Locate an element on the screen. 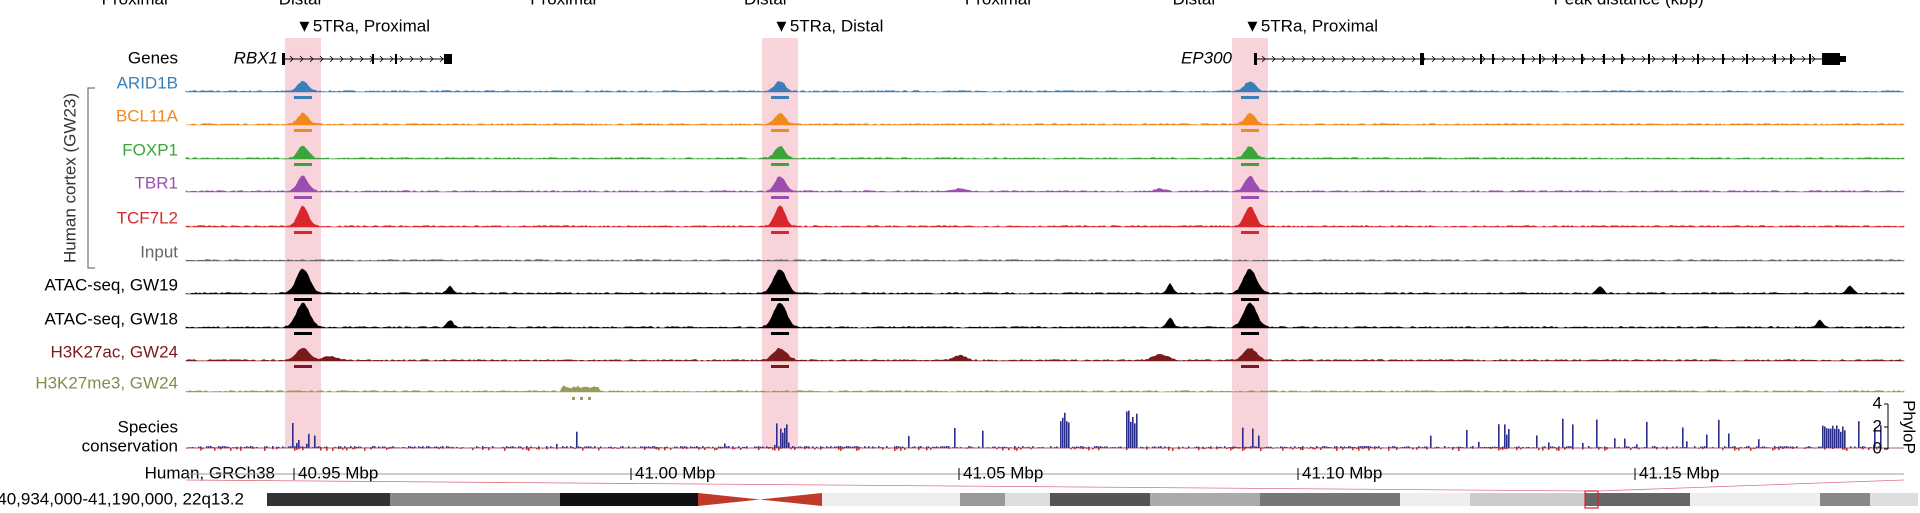 The height and width of the screenshot is (513, 1920). highlight is located at coordinates (1250, 243).